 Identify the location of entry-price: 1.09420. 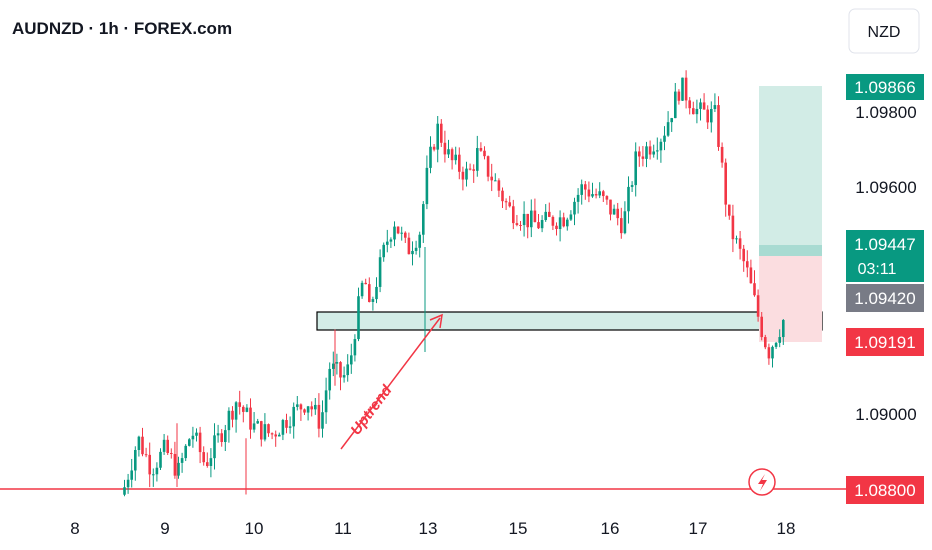
(884, 298).